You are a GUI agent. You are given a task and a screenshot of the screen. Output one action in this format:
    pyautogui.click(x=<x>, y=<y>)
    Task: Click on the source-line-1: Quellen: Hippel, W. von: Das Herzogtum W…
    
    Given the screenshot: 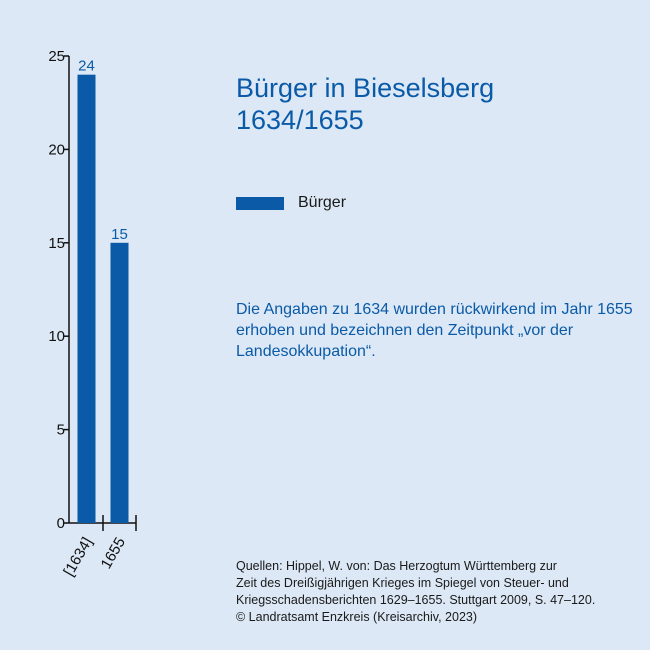 What is the action you would take?
    pyautogui.click(x=396, y=566)
    